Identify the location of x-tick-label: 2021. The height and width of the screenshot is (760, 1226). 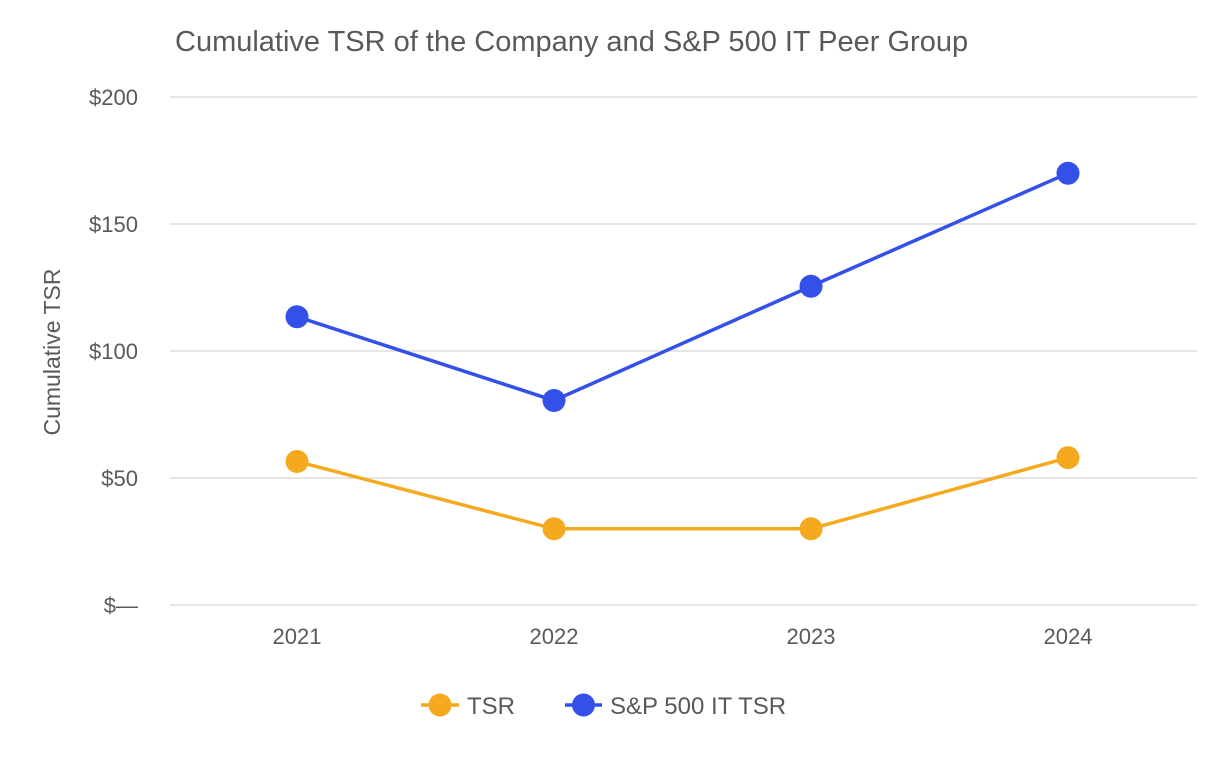
(297, 636).